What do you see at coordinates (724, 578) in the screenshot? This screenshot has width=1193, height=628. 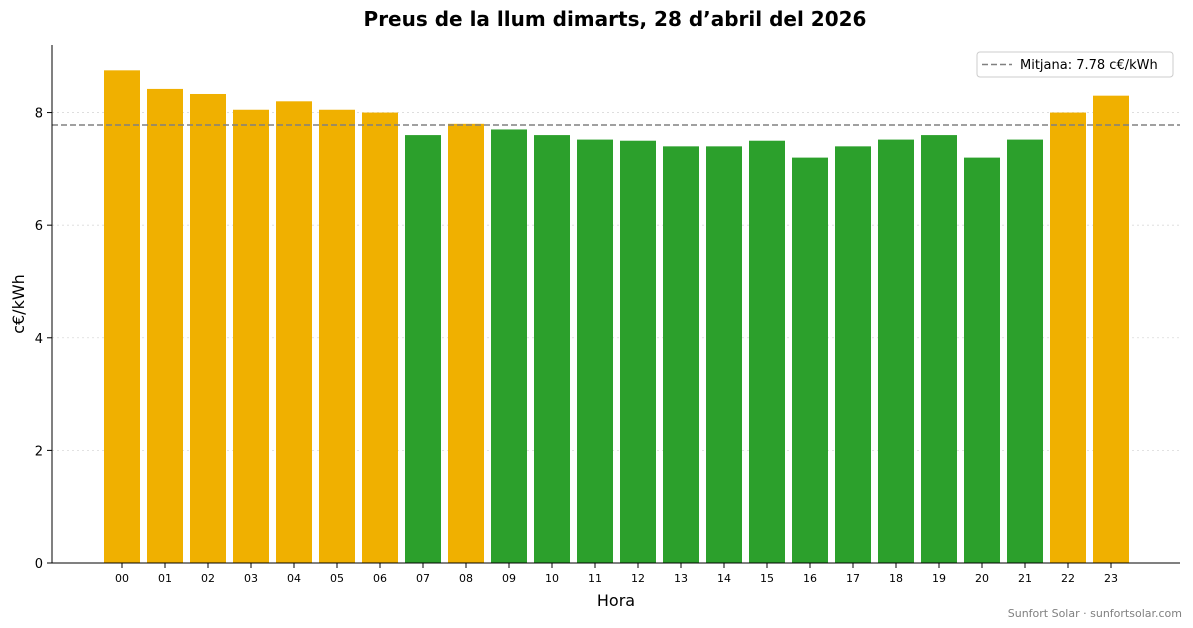 I see `x-tick-label: 14` at bounding box center [724, 578].